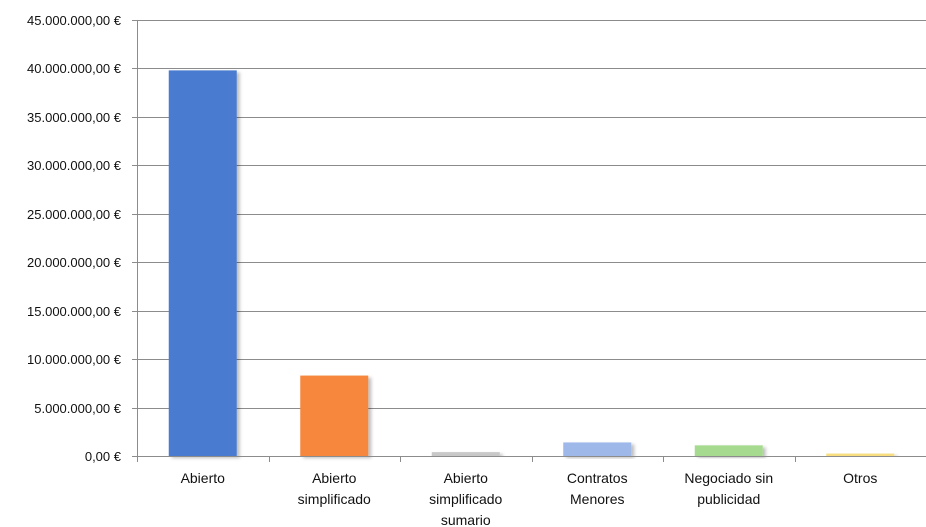 This screenshot has height=527, width=926. I want to click on y-tick-label: 0,00 €, so click(103, 456).